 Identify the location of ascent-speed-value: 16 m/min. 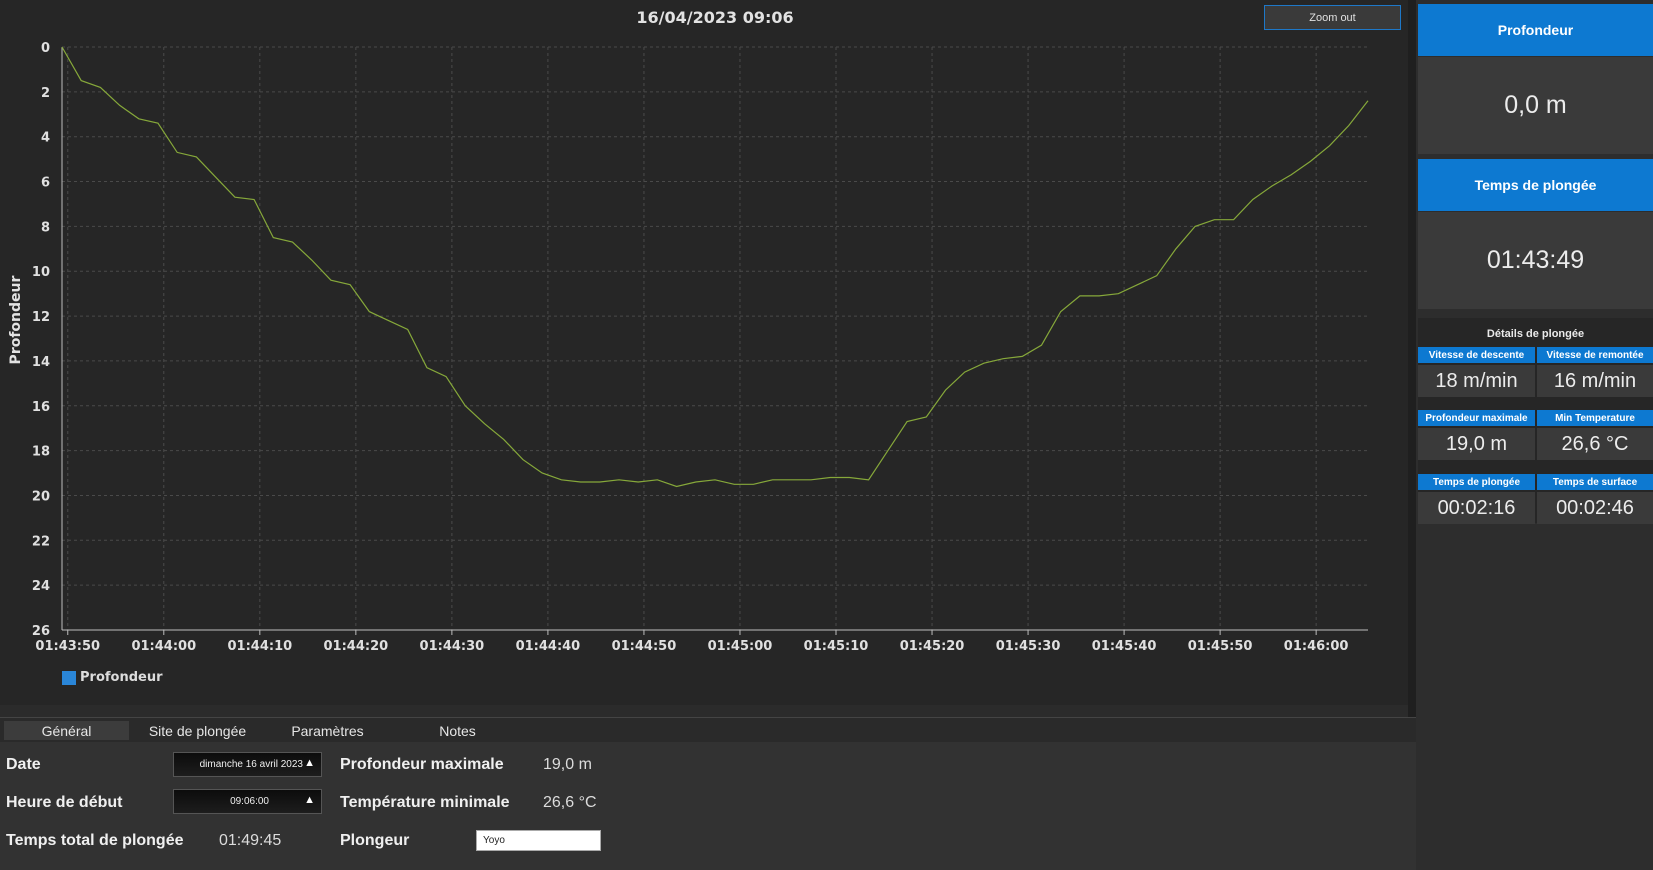
(1595, 381).